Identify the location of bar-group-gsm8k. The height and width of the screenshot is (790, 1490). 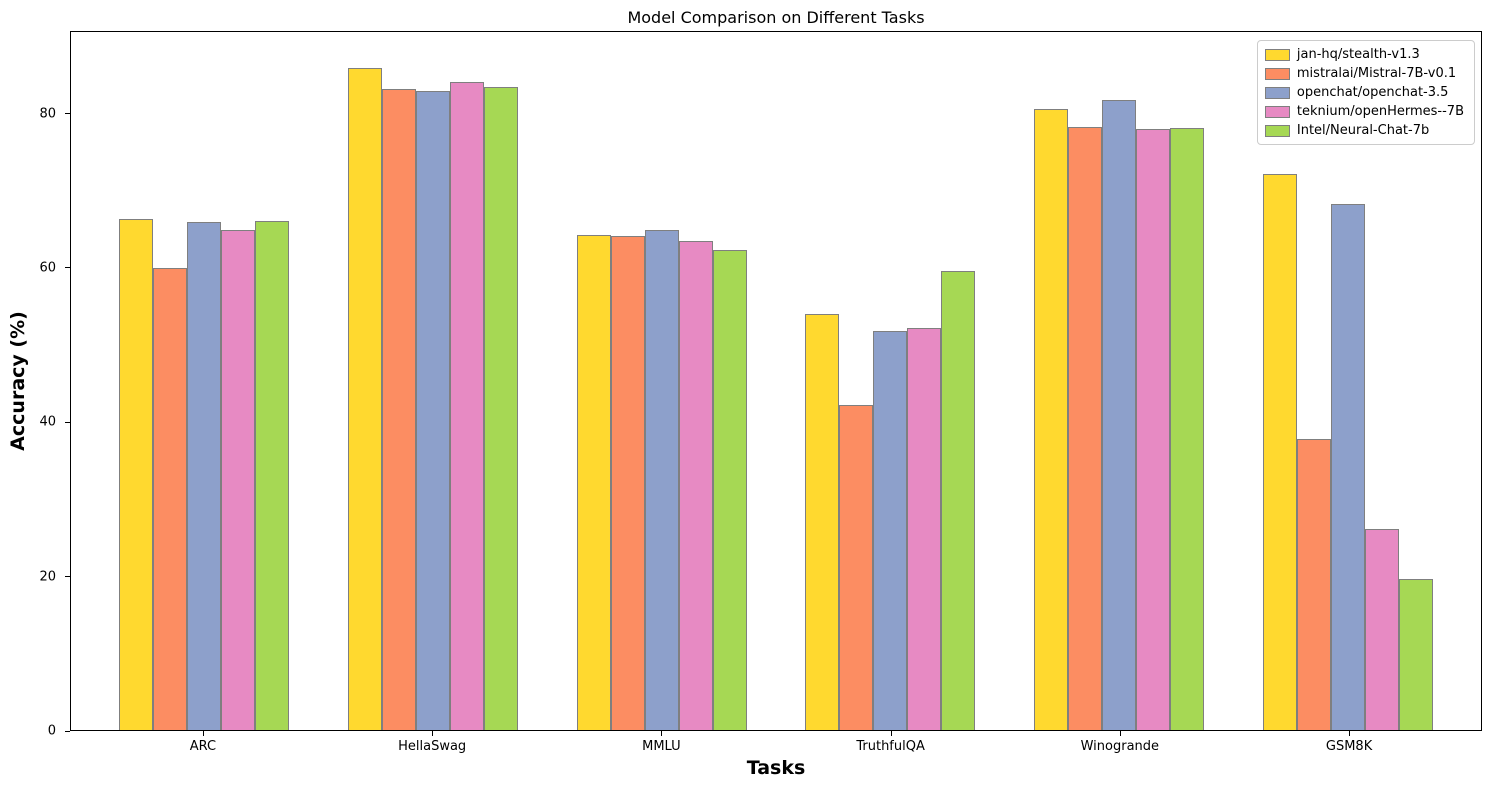
(1348, 451).